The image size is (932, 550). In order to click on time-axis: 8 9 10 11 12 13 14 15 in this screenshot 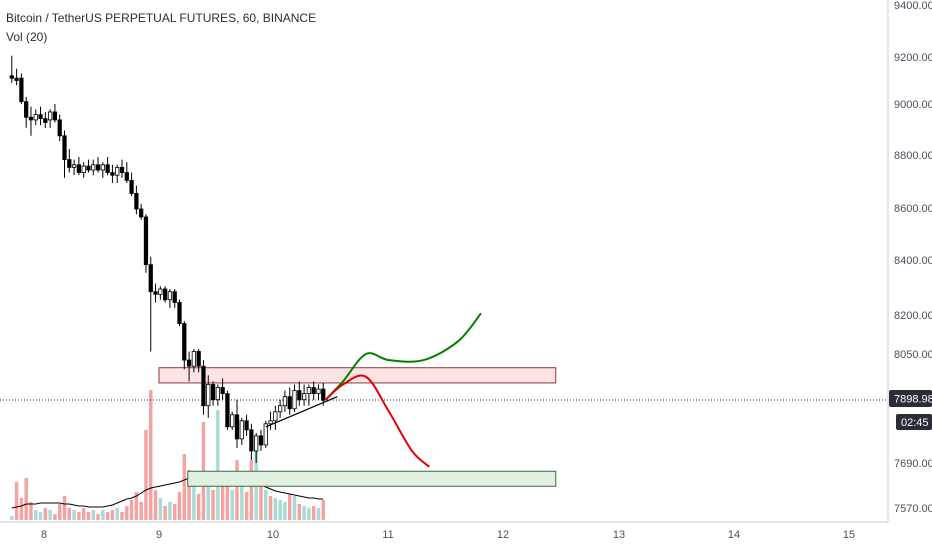, I will do `click(448, 535)`.